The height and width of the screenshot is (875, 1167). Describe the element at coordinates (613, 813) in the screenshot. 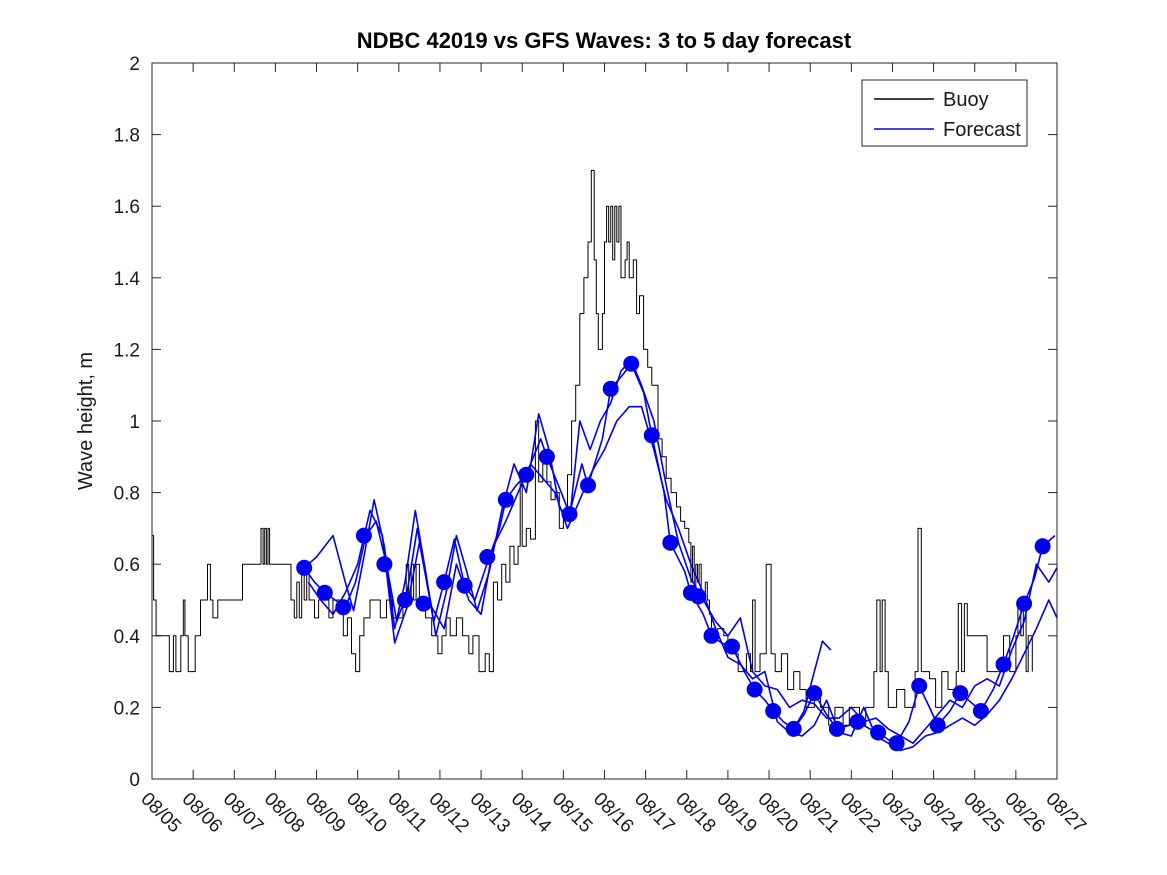

I see `x-tick-label: 08/16` at that location.